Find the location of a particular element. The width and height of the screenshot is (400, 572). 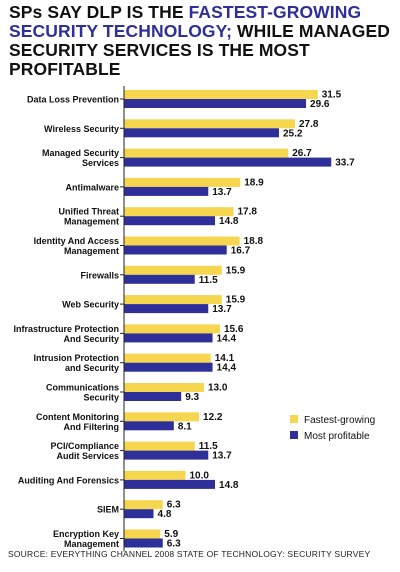

value-label-fastest-growing: 5.9 is located at coordinates (171, 534).